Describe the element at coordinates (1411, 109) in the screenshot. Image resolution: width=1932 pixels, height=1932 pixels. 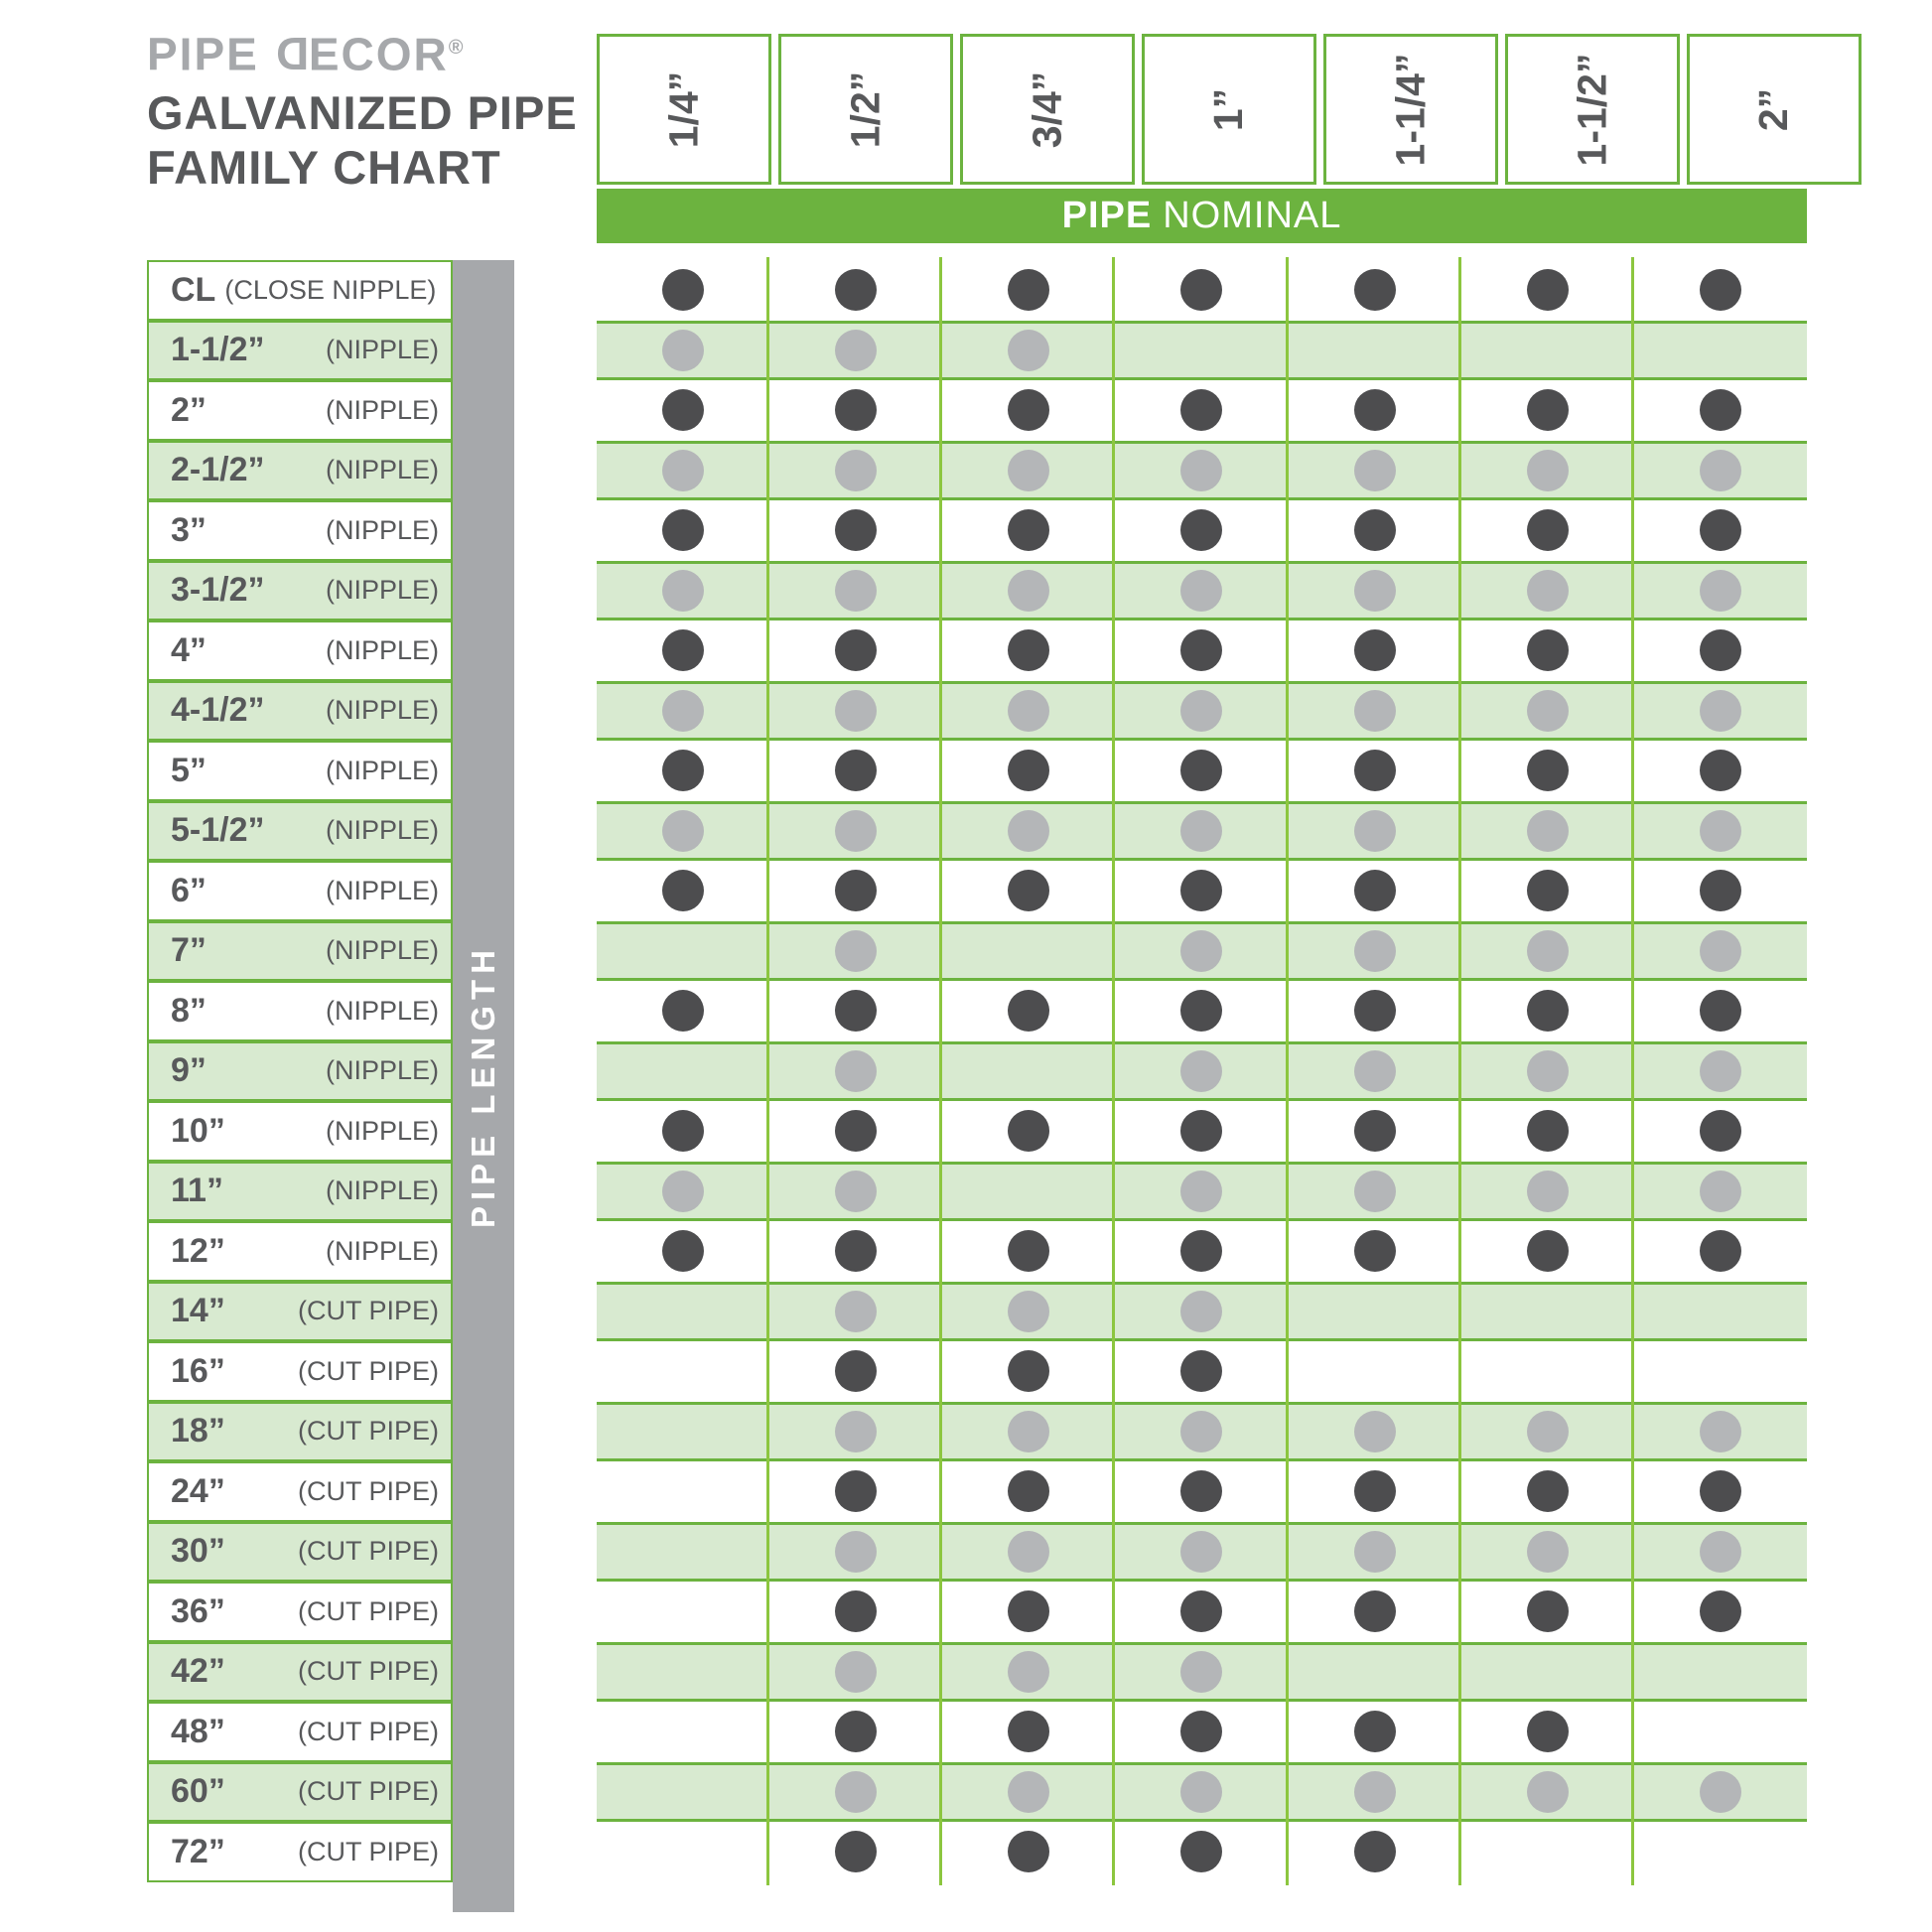
I see `column-header-label: 1-1/4”` at that location.